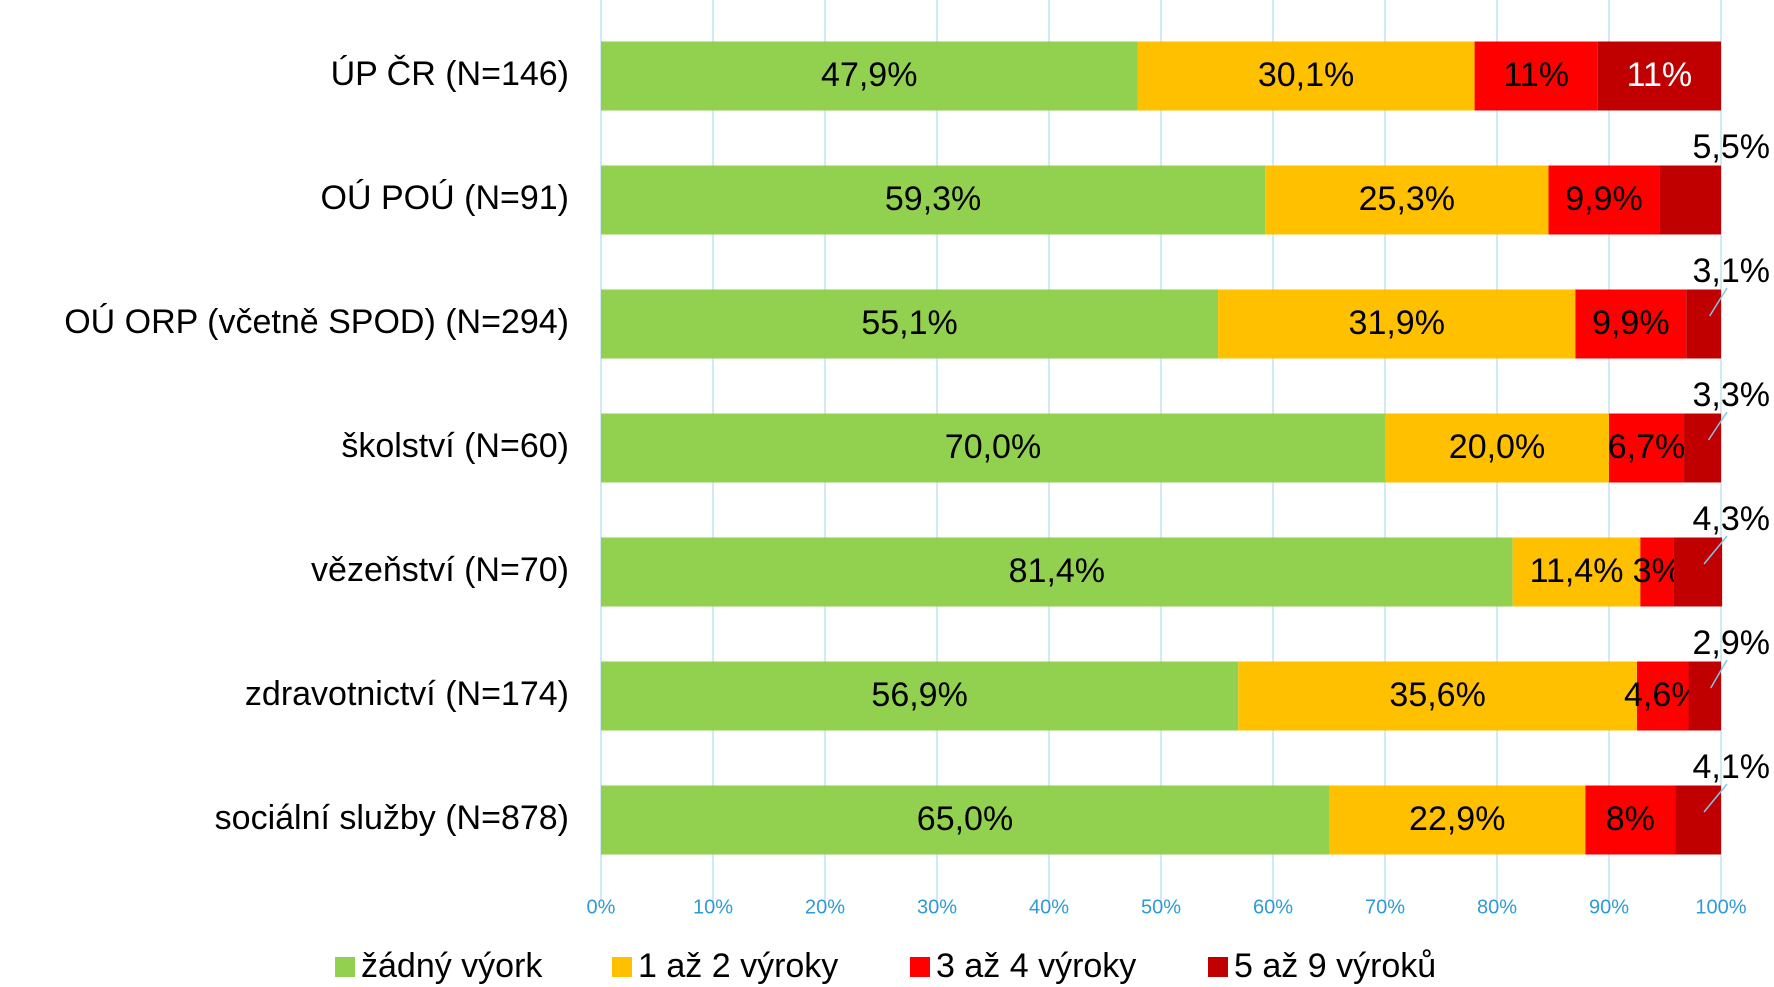 Image resolution: width=1774 pixels, height=987 pixels. I want to click on data-label: 22,9%, so click(1457, 819).